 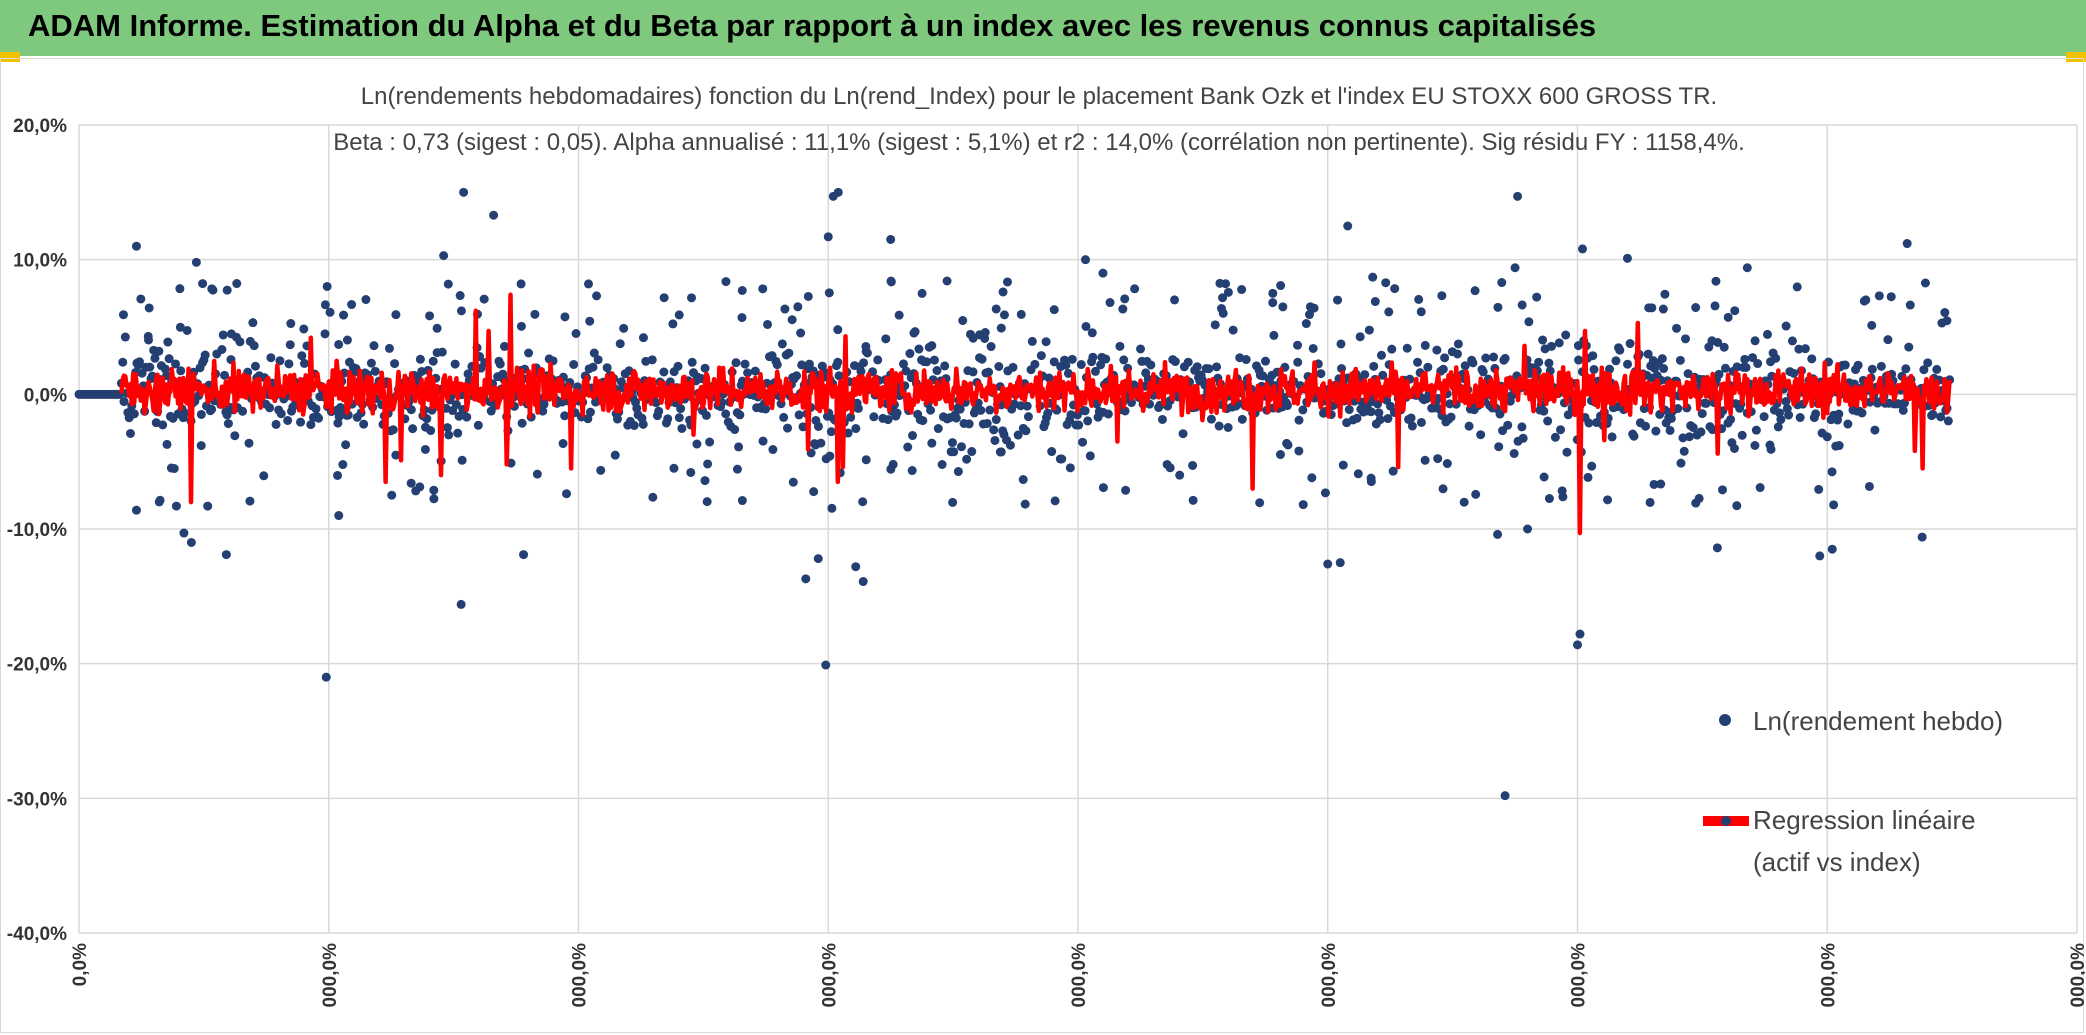 I want to click on y-tick-label: 10,0%, so click(x=40, y=261).